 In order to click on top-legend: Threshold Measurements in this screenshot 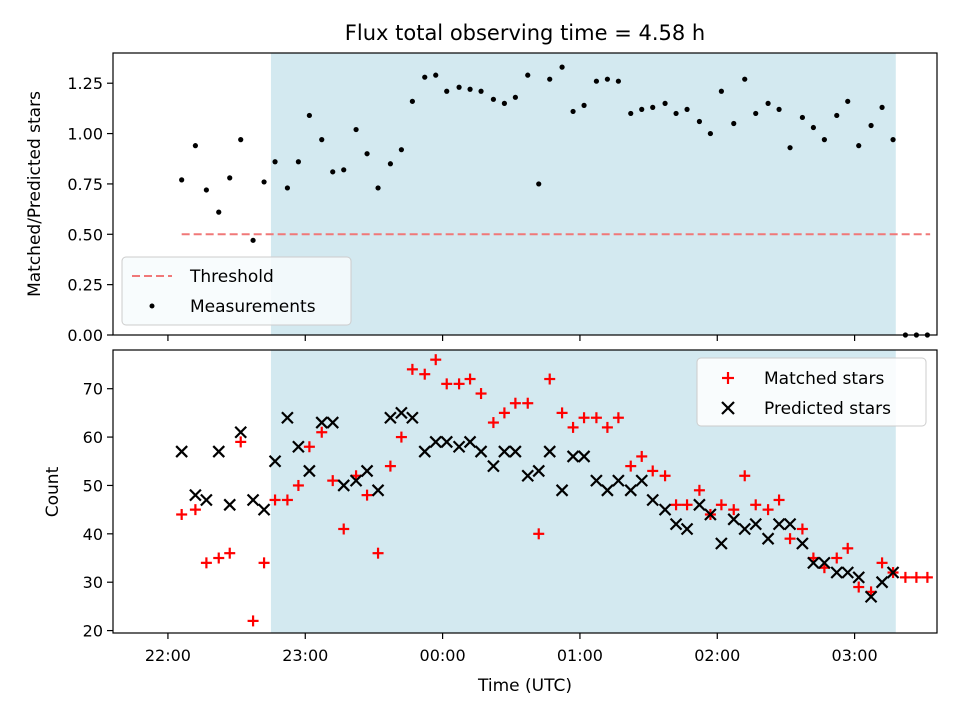, I will do `click(236, 291)`.